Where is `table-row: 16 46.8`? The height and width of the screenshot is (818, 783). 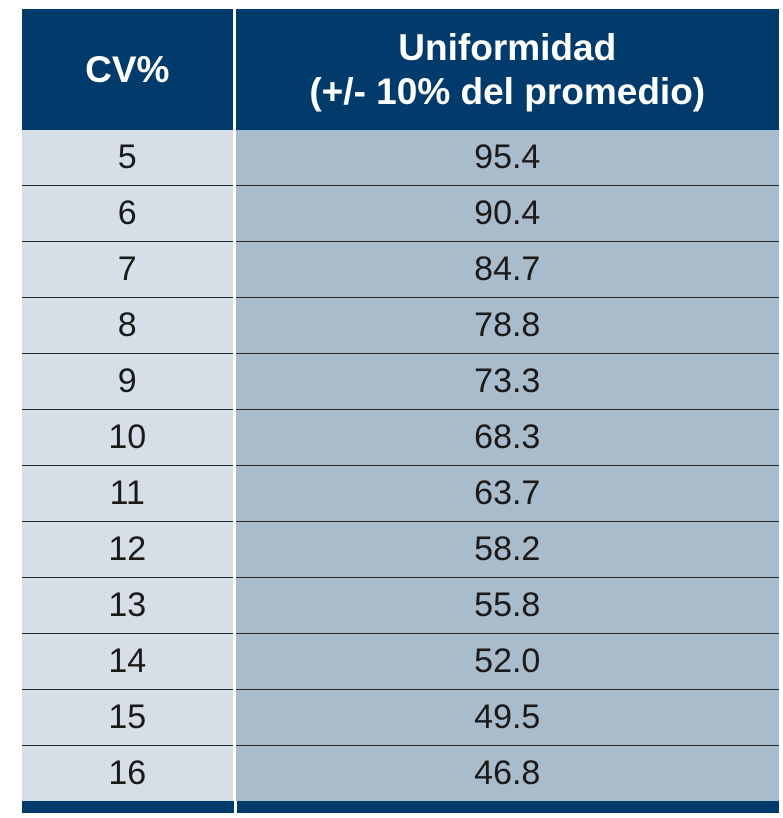 table-row: 16 46.8 is located at coordinates (400, 773).